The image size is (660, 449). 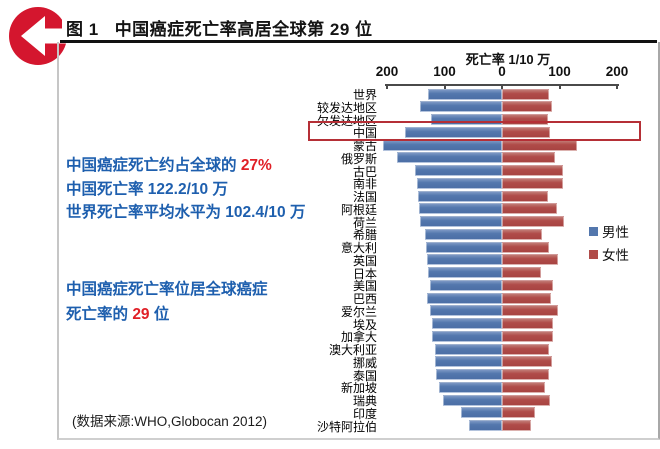 I want to click on title-underline, so click(x=358, y=41).